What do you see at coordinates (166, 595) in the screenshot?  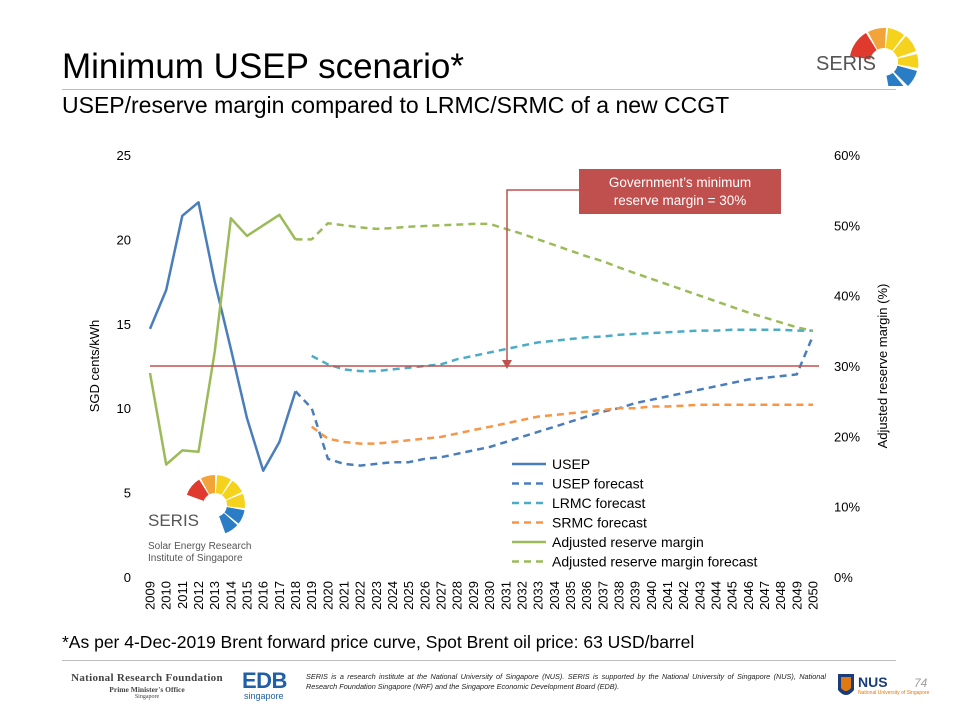 I see `x-tick-label: 2010` at bounding box center [166, 595].